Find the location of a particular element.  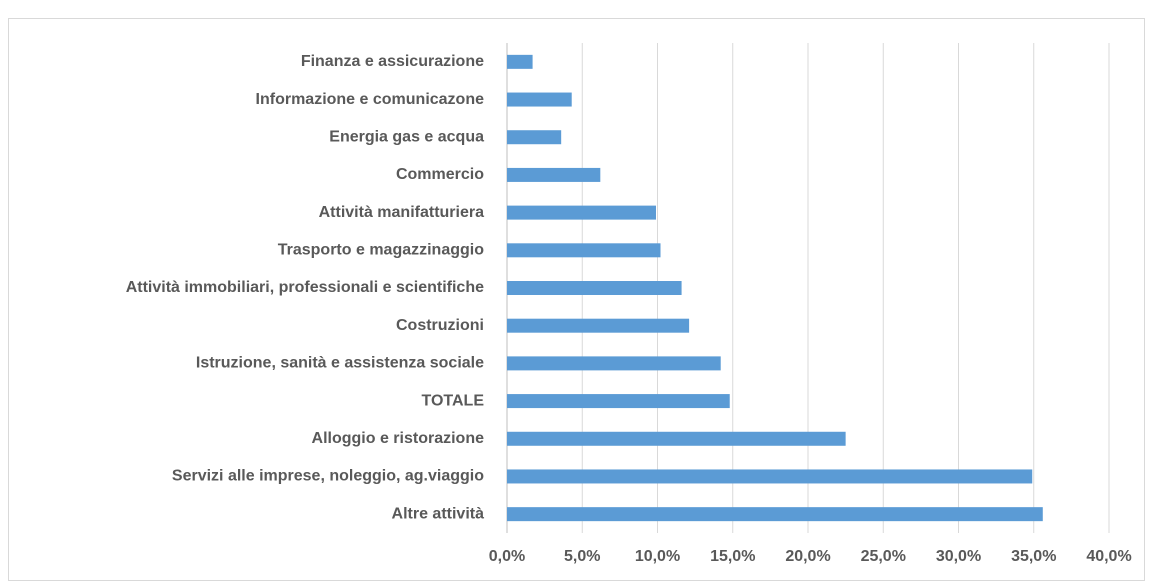

y-tick-label: Istruzione, sanità e assistenza sociale is located at coordinates (340, 363).